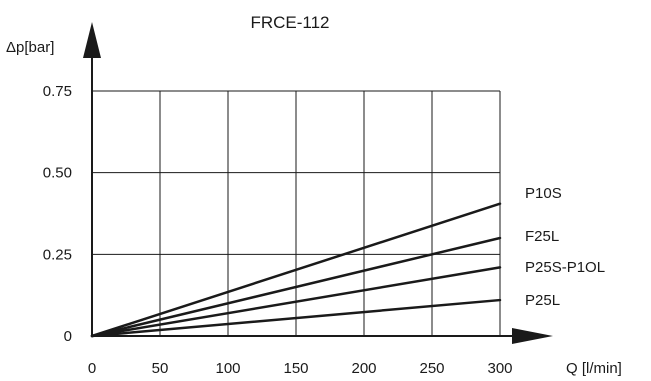 The image size is (651, 381). What do you see at coordinates (363, 368) in the screenshot?
I see `x-tick-label-4: 200` at bounding box center [363, 368].